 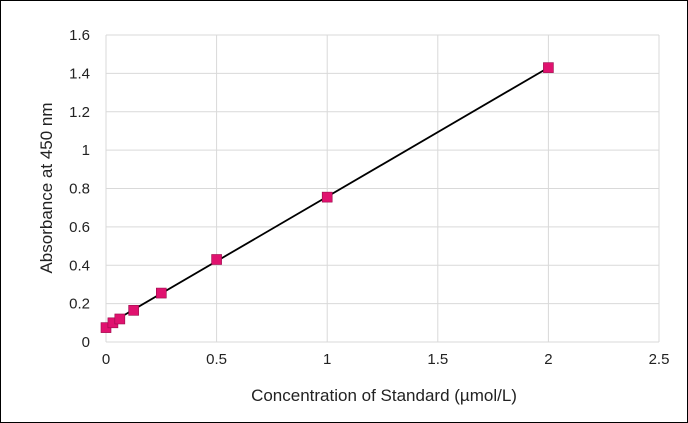 I want to click on y-tick-label: 0.2, so click(x=79, y=304).